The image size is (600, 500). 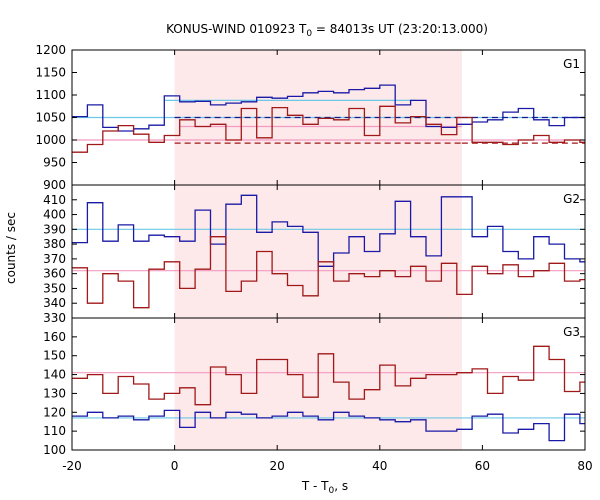 What do you see at coordinates (50, 95) in the screenshot?
I see `panel-g1-ytick-label: 1100` at bounding box center [50, 95].